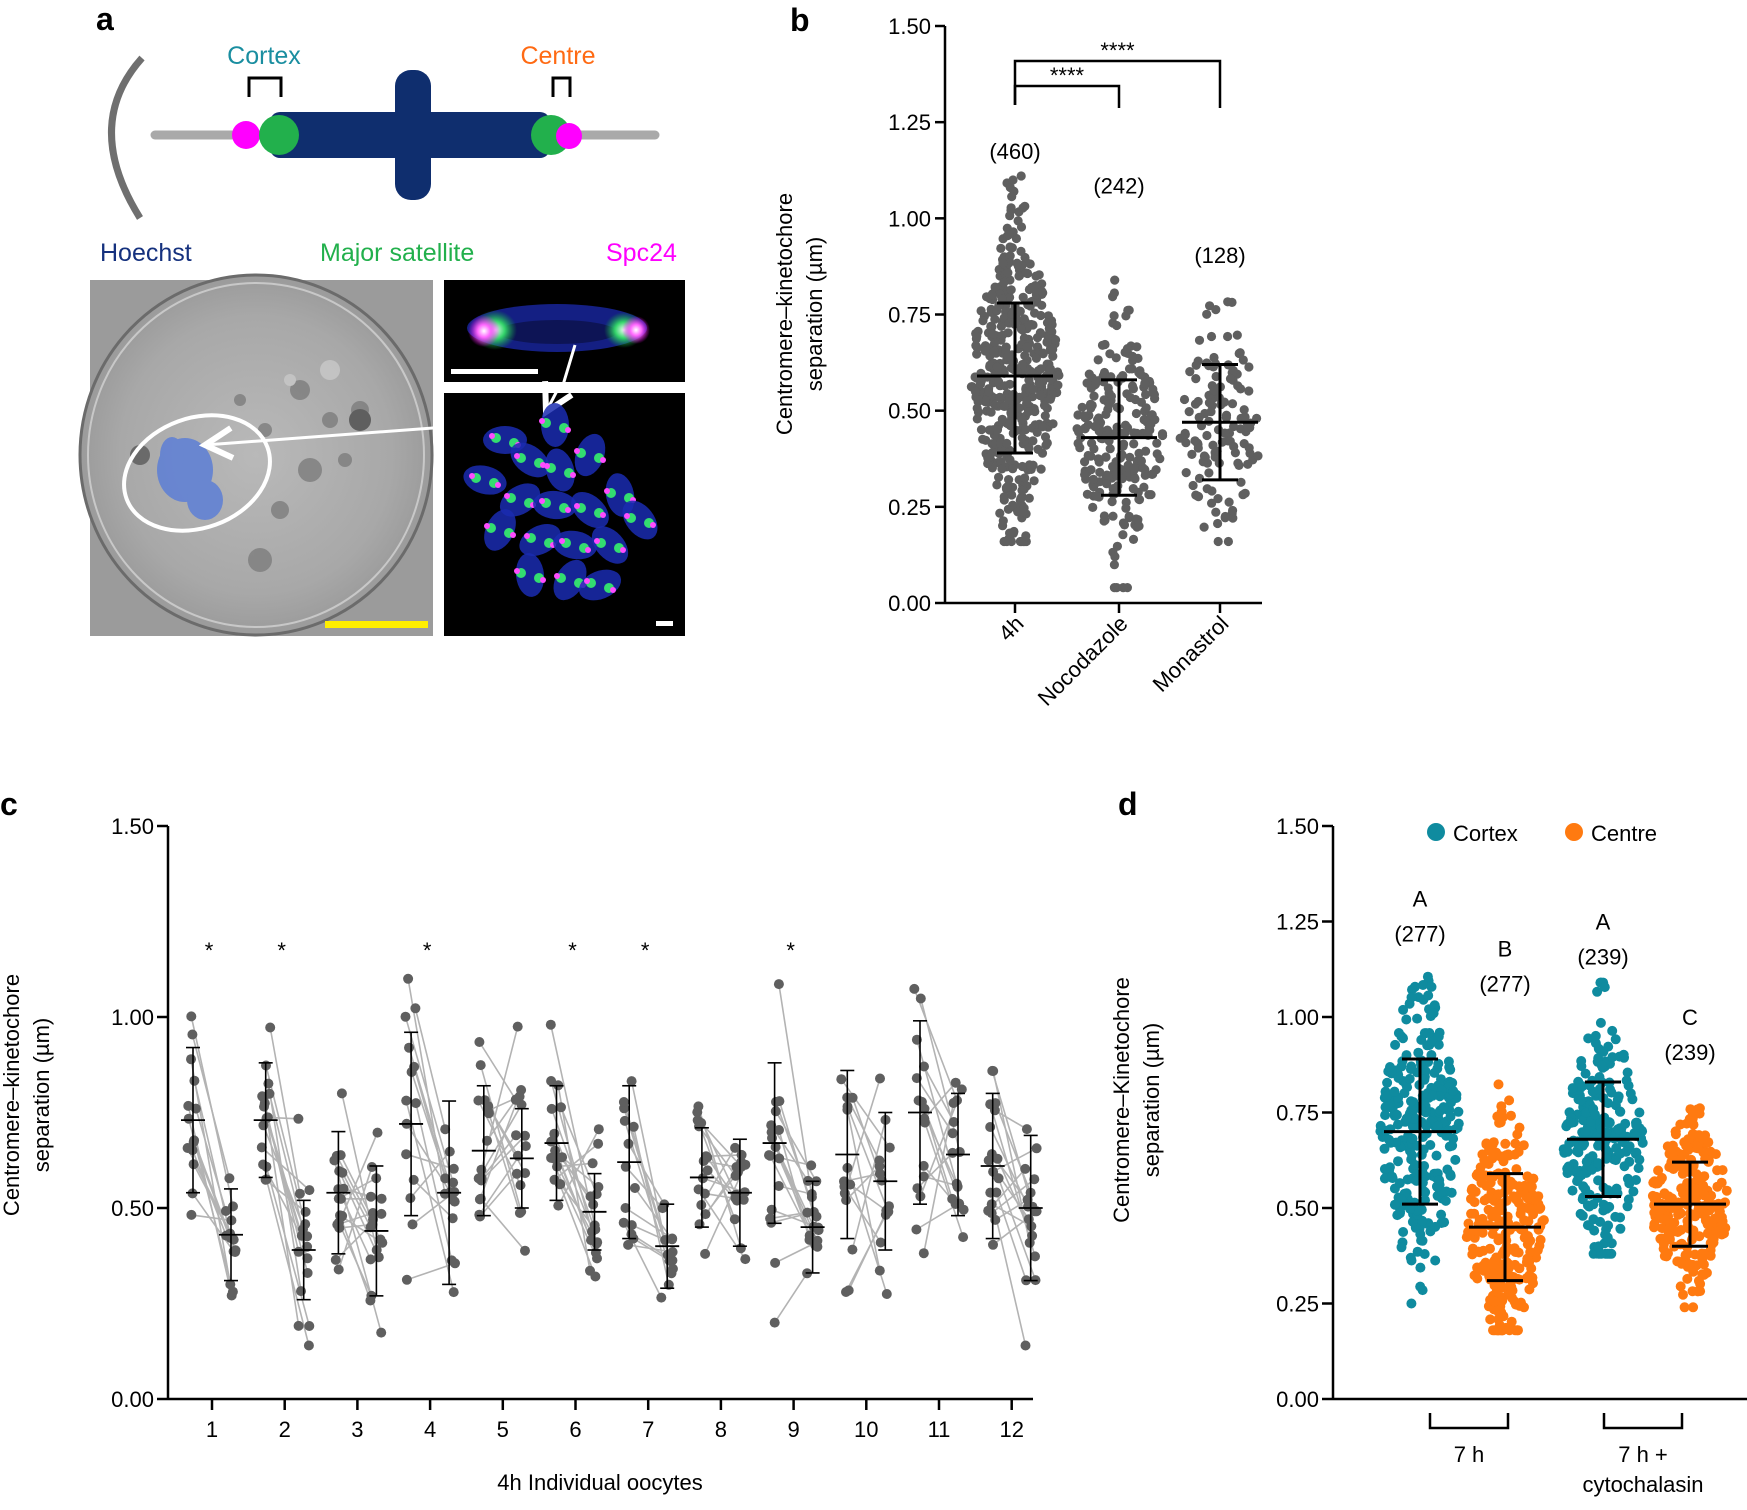  Describe the element at coordinates (1011, 1429) in the screenshot. I see `x-tick-label: 12` at that location.